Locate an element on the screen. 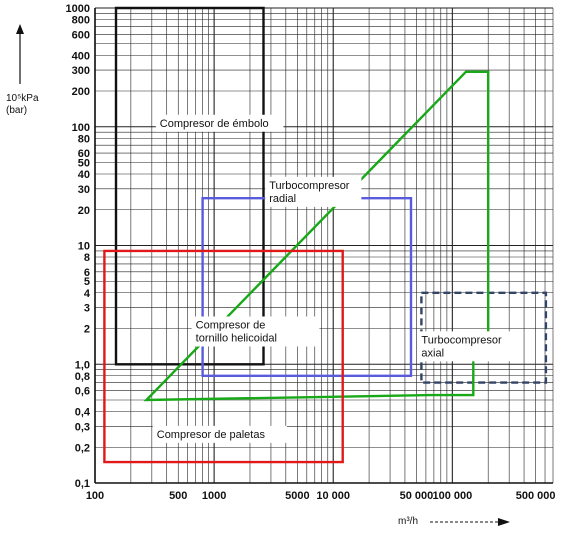  x-tick-label: 500 is located at coordinates (178, 496).